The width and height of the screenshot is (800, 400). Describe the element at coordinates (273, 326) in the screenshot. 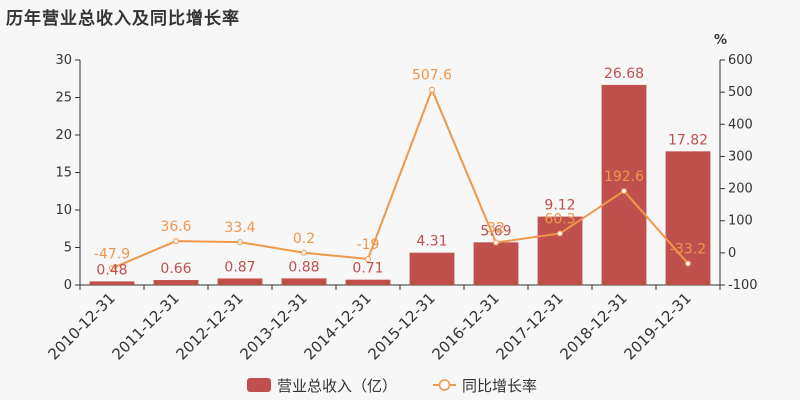

I see `x-tick-label: 2013-12-31` at that location.